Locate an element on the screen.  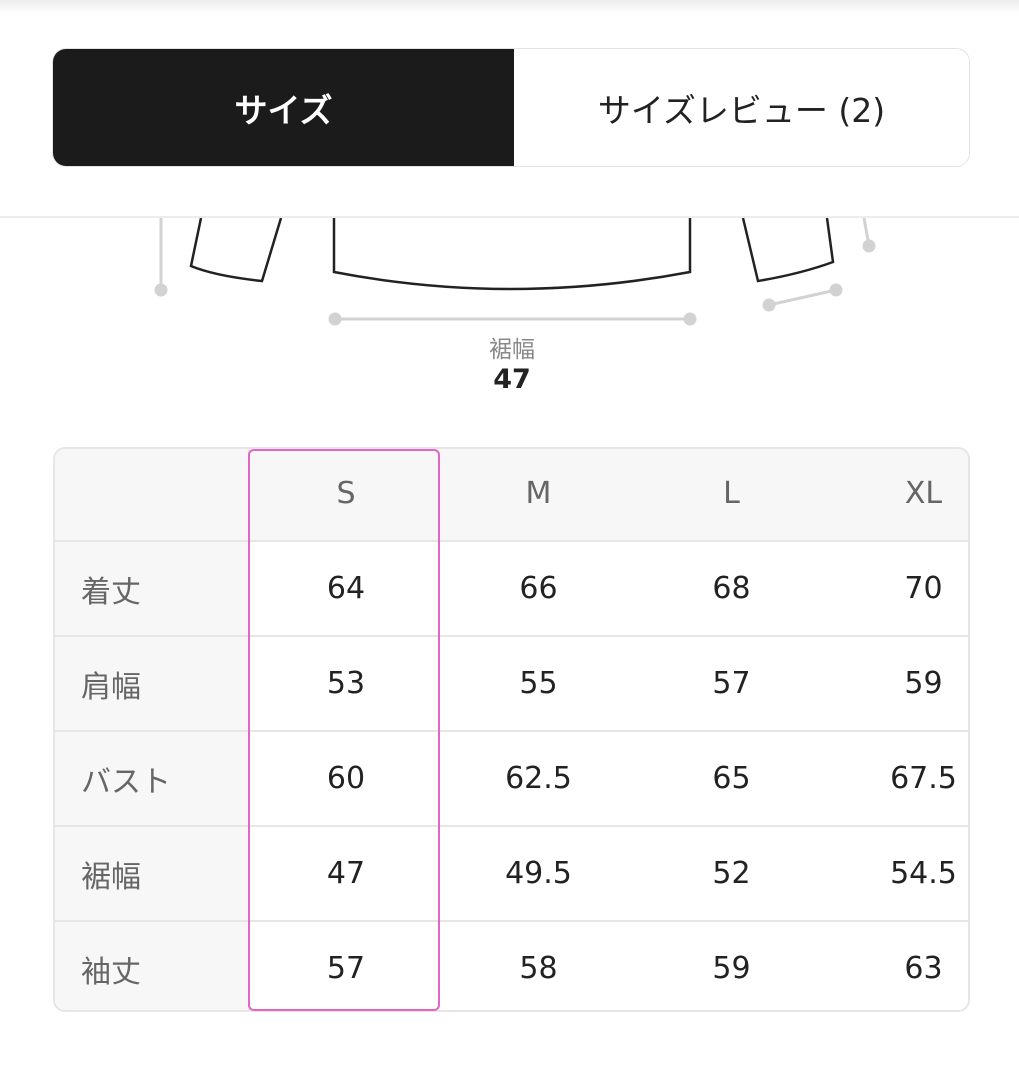
size-header-row: S M L XL is located at coordinates (511, 495).